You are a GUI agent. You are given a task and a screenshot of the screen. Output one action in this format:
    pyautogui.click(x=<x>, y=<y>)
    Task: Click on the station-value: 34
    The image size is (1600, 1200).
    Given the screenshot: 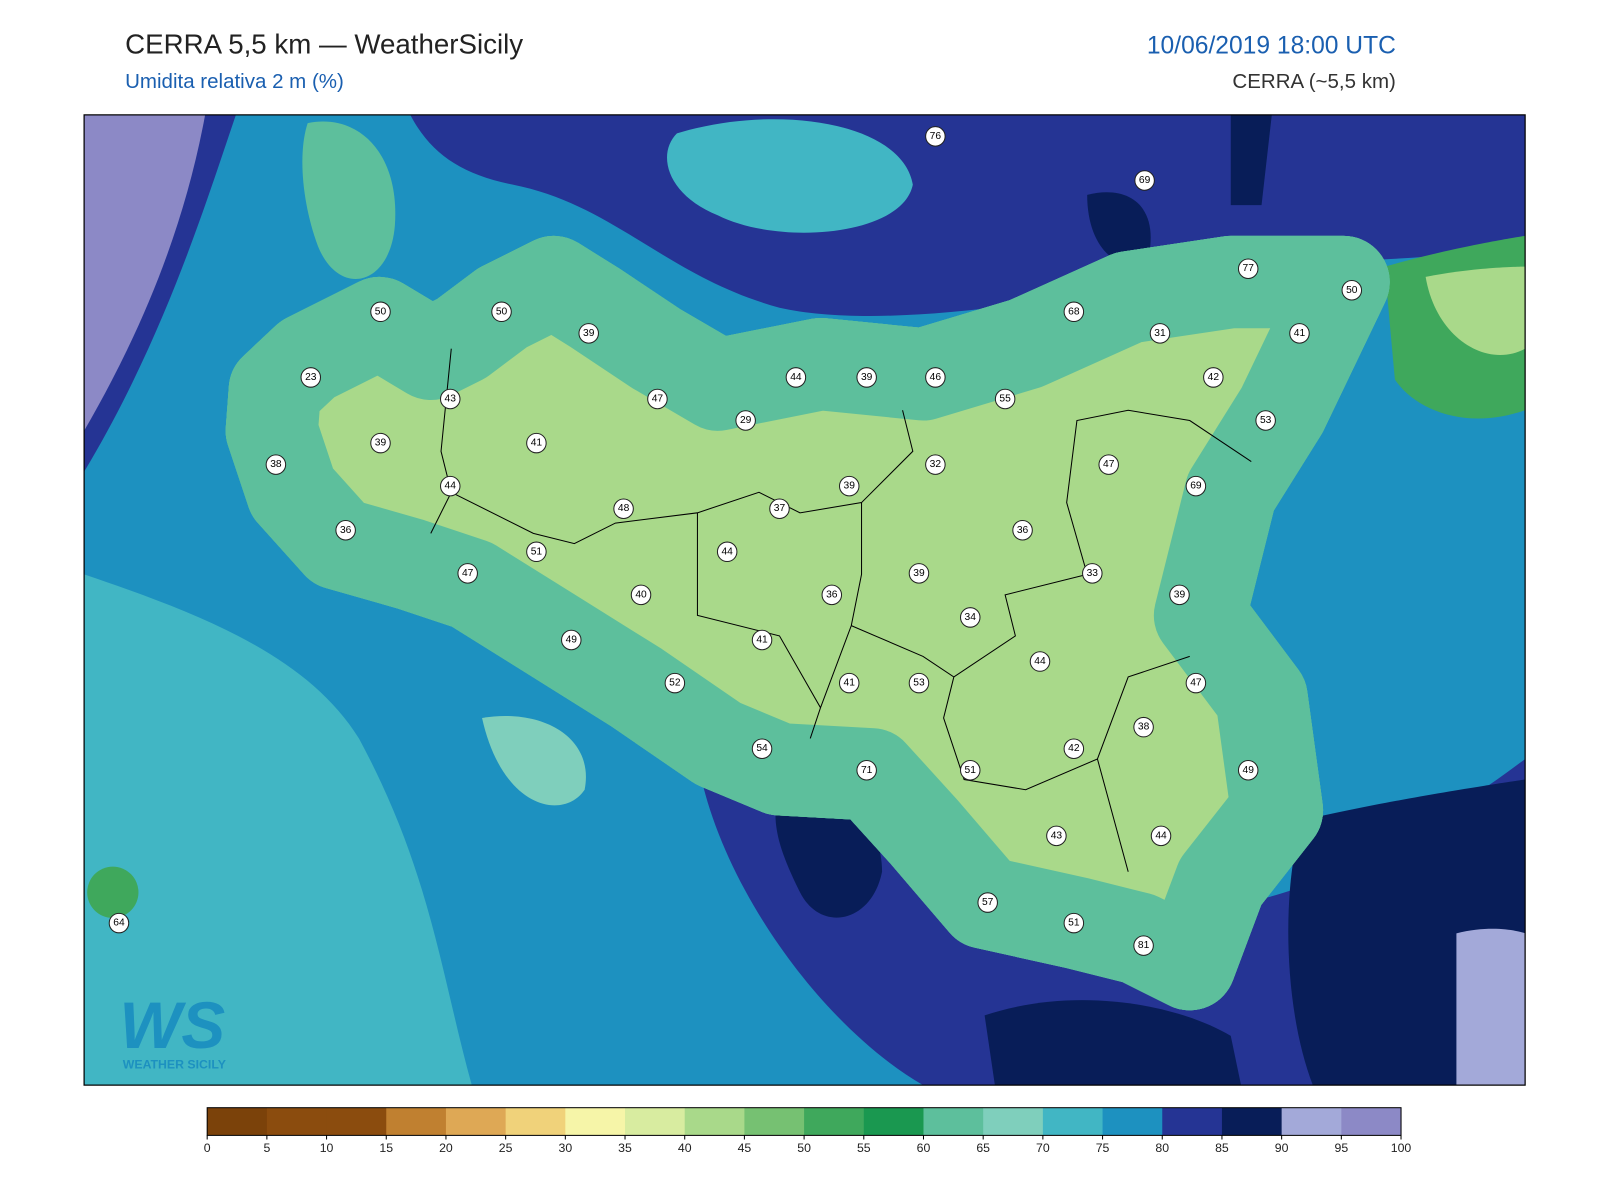 What is the action you would take?
    pyautogui.click(x=971, y=617)
    